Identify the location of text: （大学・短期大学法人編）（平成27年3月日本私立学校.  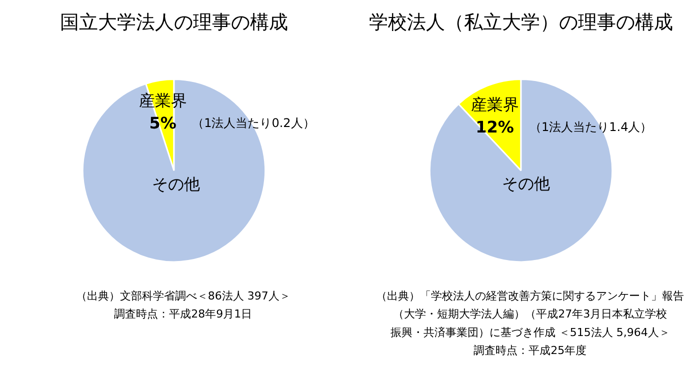
(530, 314).